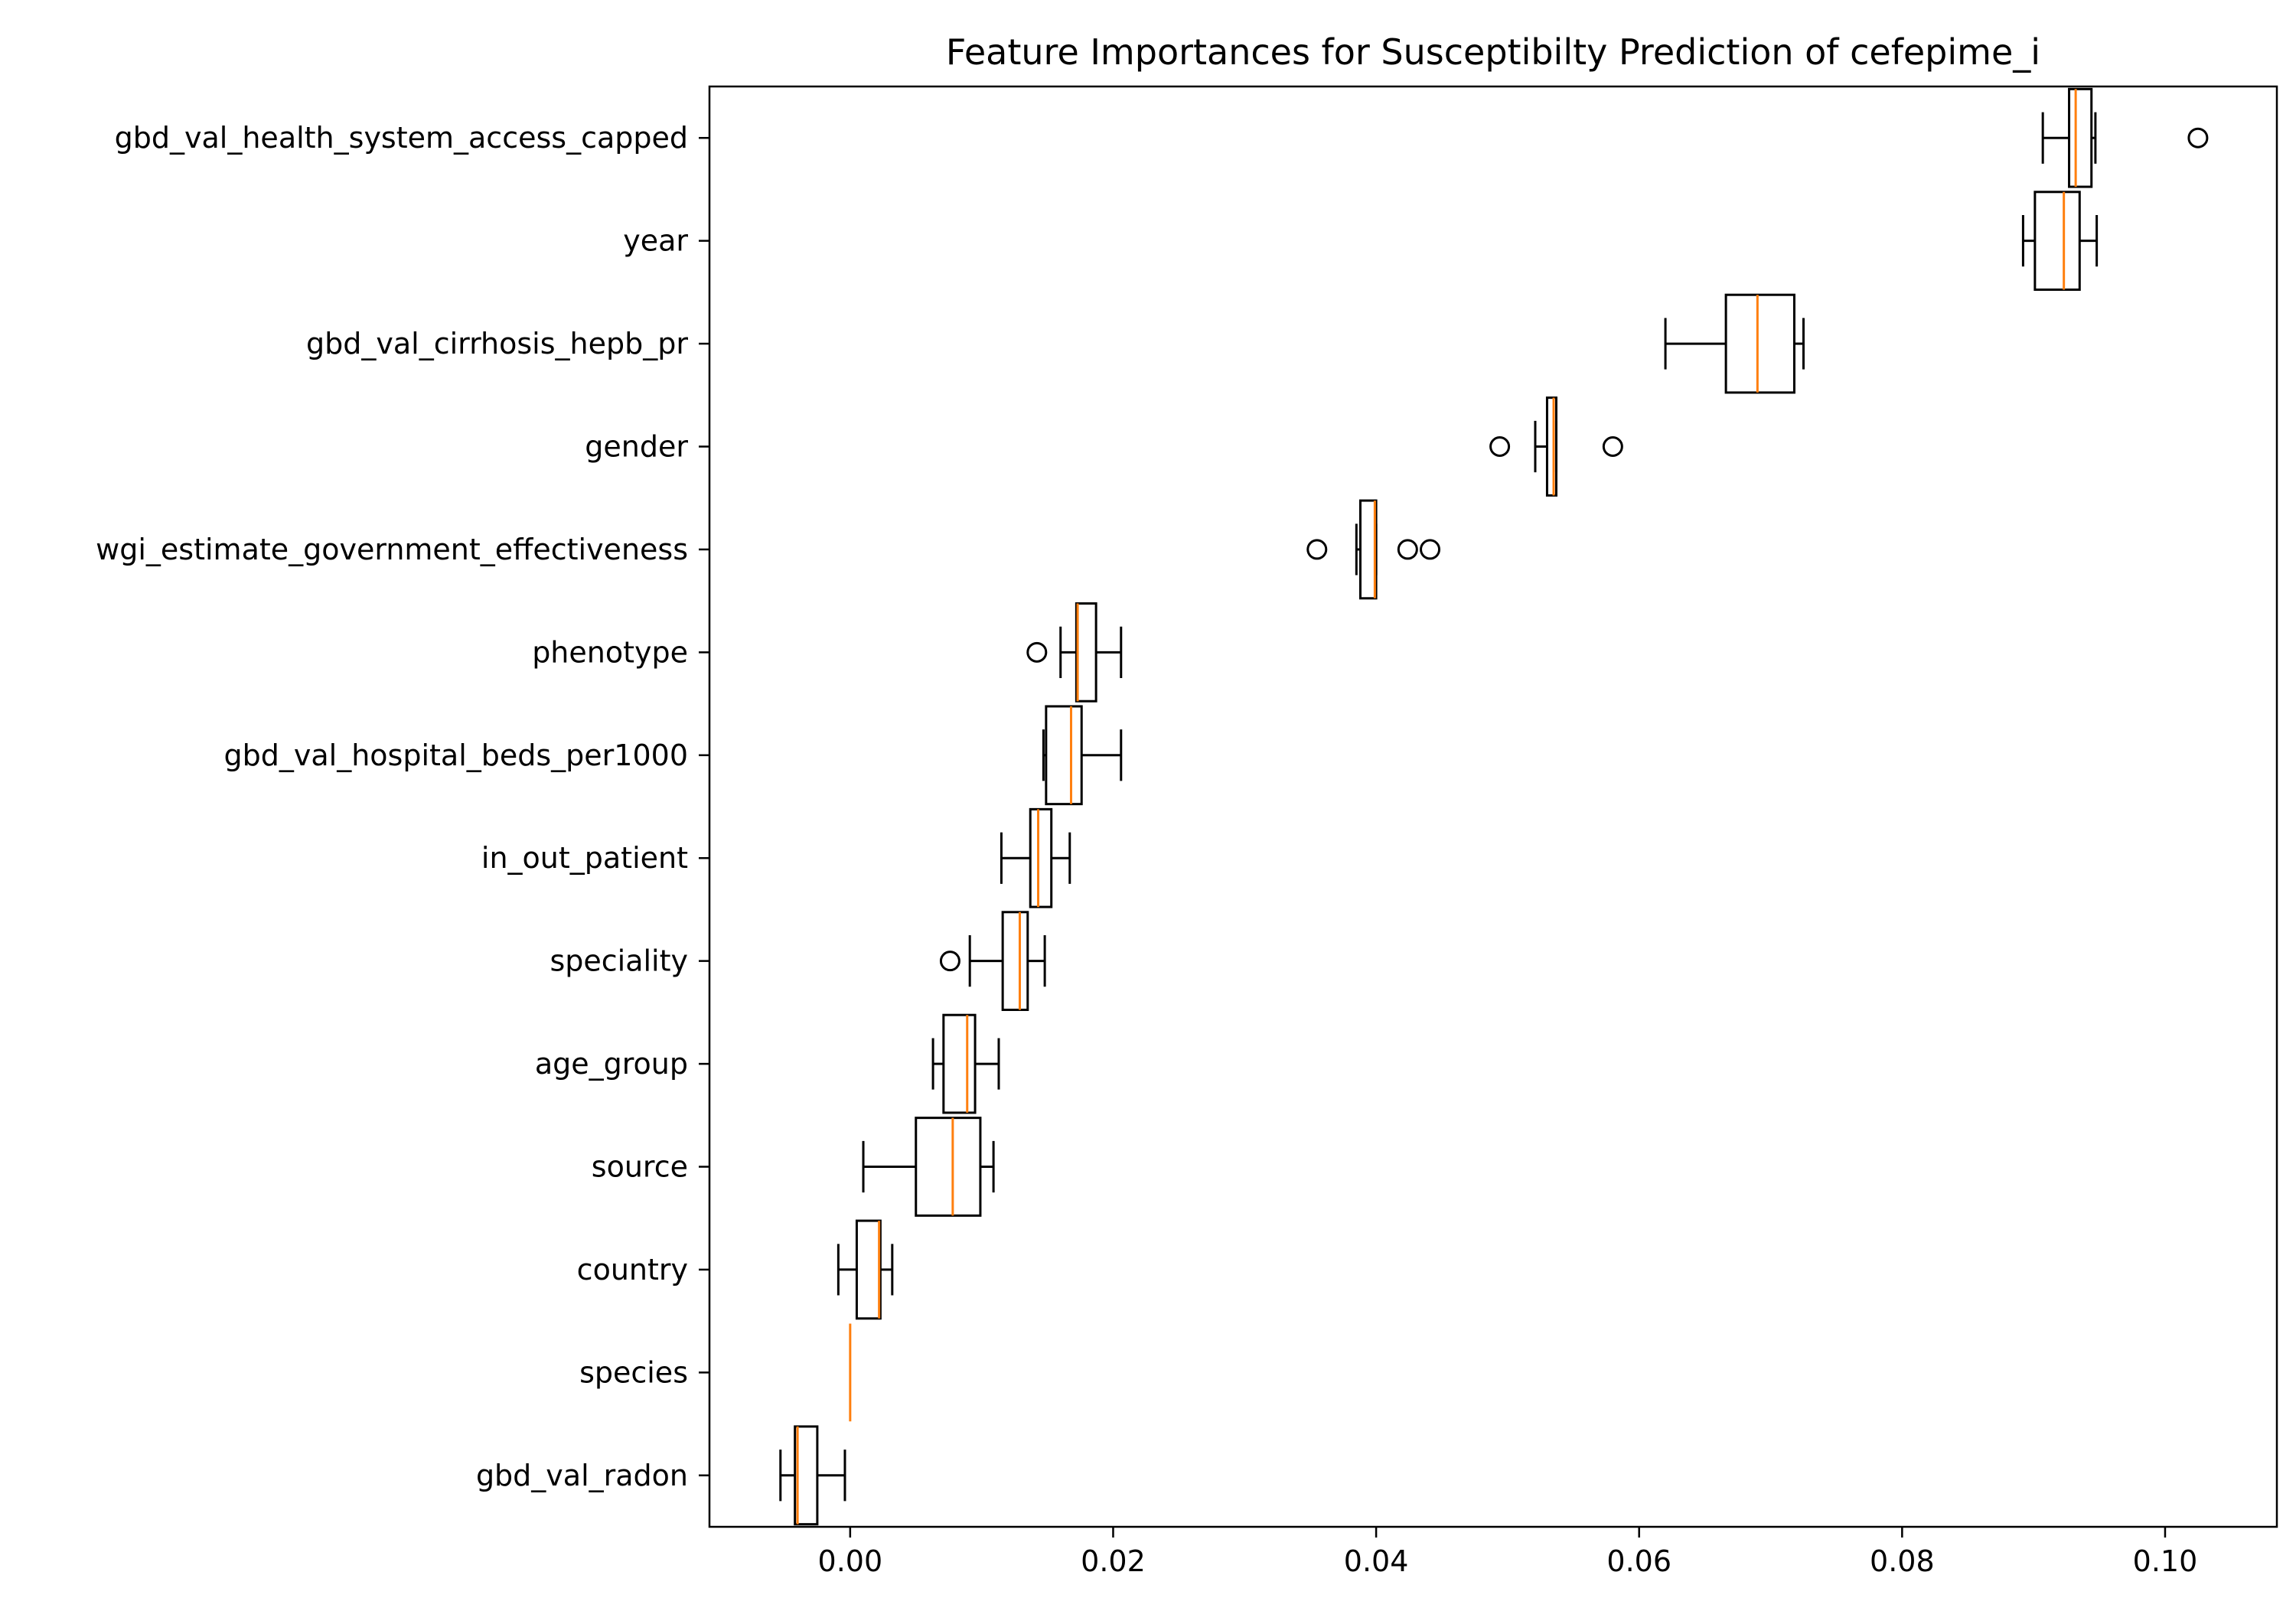  I want to click on ytick-label-species: species, so click(633, 1372).